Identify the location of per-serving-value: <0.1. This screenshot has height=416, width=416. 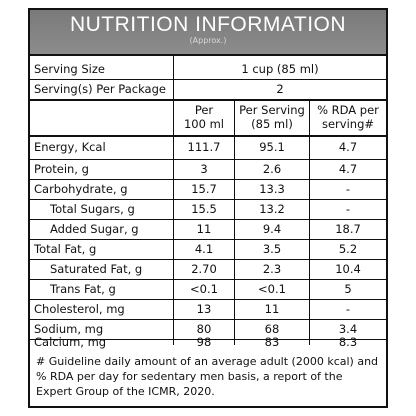
(272, 289).